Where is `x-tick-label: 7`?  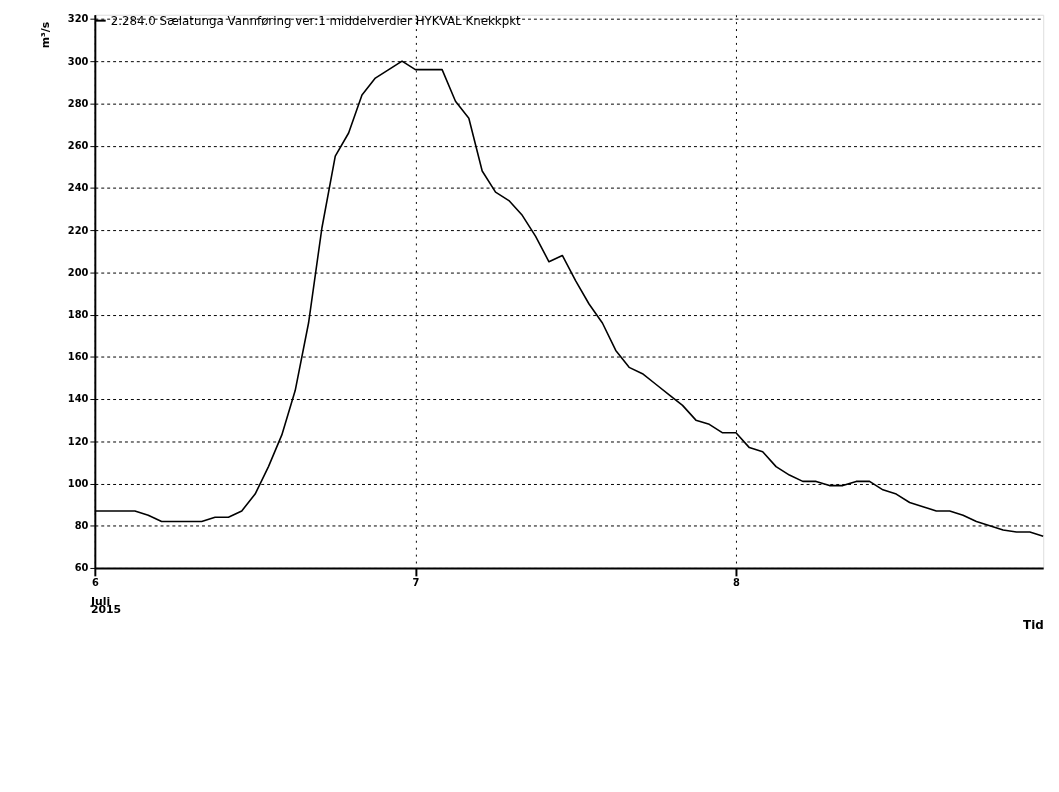 x-tick-label: 7 is located at coordinates (416, 583).